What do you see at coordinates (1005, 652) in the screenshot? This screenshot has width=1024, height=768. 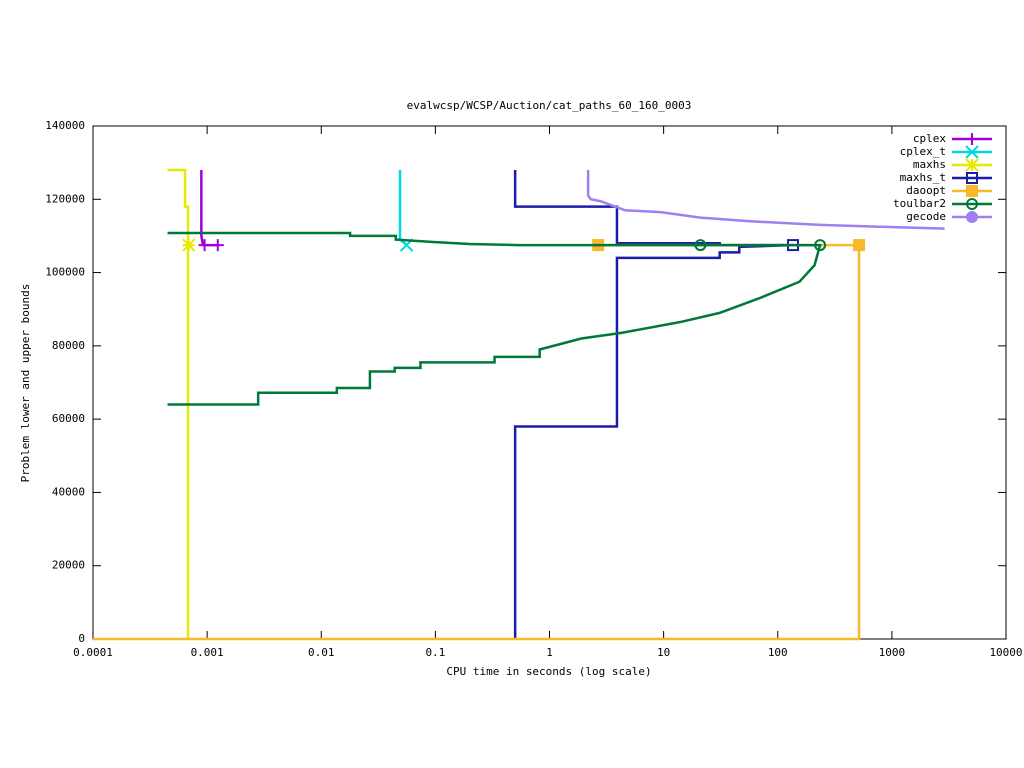 I see `x-tick-label: 10000` at bounding box center [1005, 652].